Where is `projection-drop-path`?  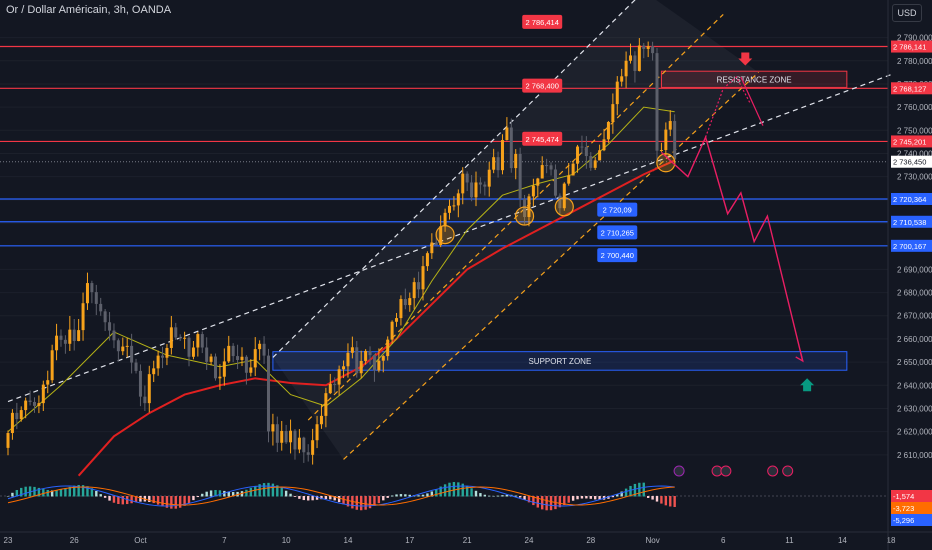
projection-drop-path is located at coordinates (752, 101).